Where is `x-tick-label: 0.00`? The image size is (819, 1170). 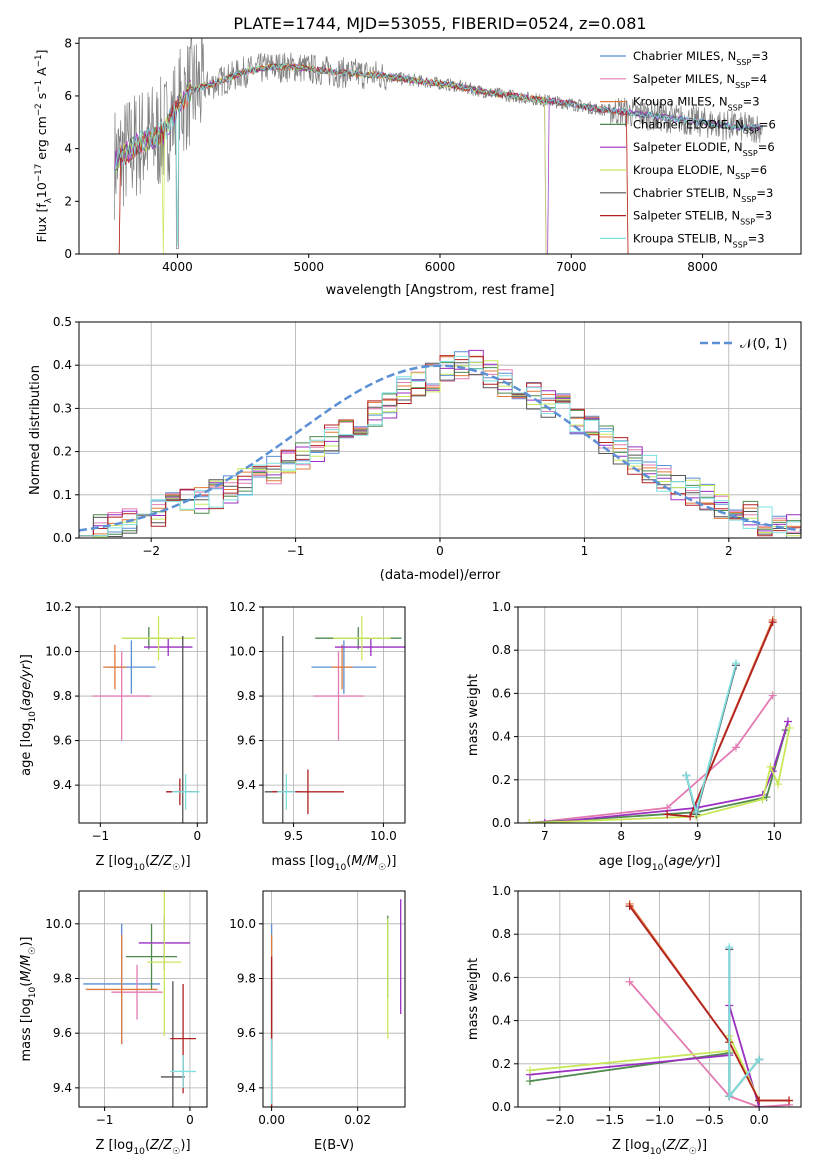
x-tick-label: 0.00 is located at coordinates (271, 1120).